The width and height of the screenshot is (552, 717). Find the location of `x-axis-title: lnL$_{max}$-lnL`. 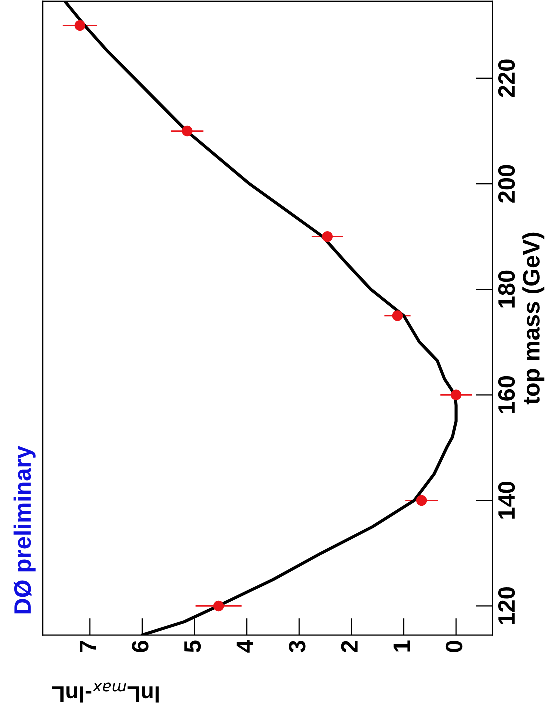

x-axis-title: lnL$_{max}$-lnL is located at coordinates (105, 692).